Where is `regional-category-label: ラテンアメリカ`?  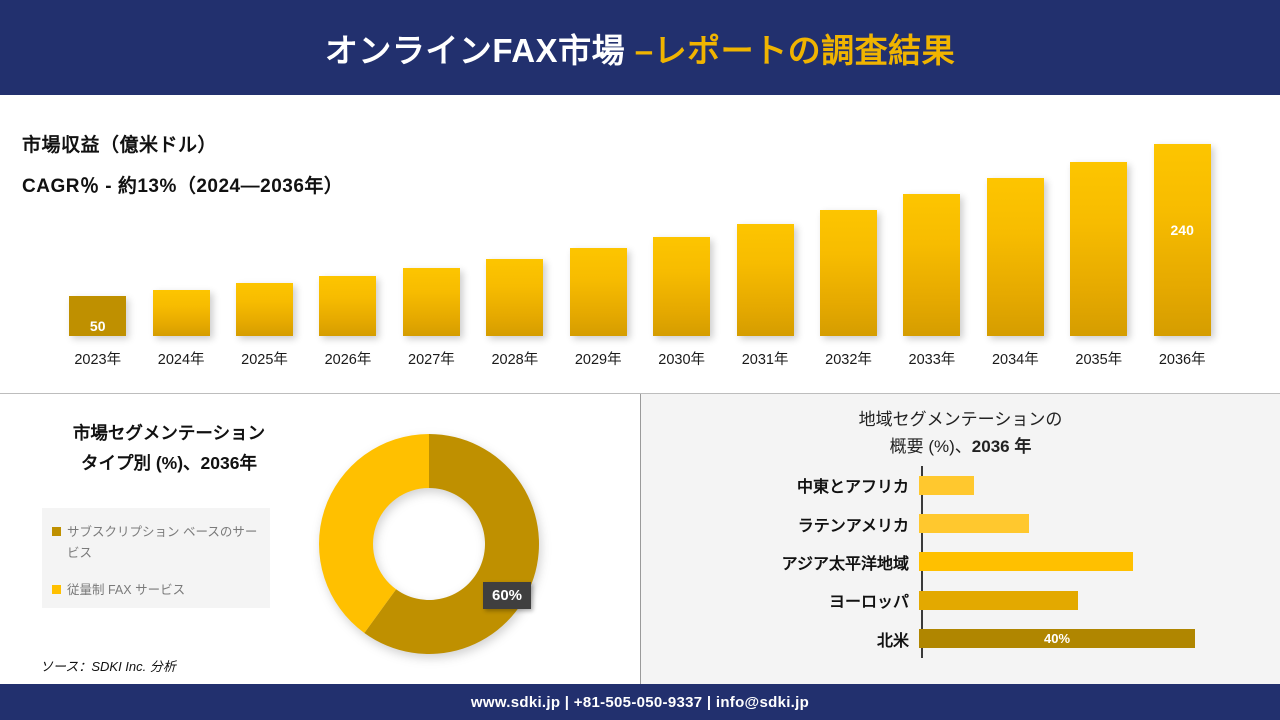 regional-category-label: ラテンアメリカ is located at coordinates (853, 526).